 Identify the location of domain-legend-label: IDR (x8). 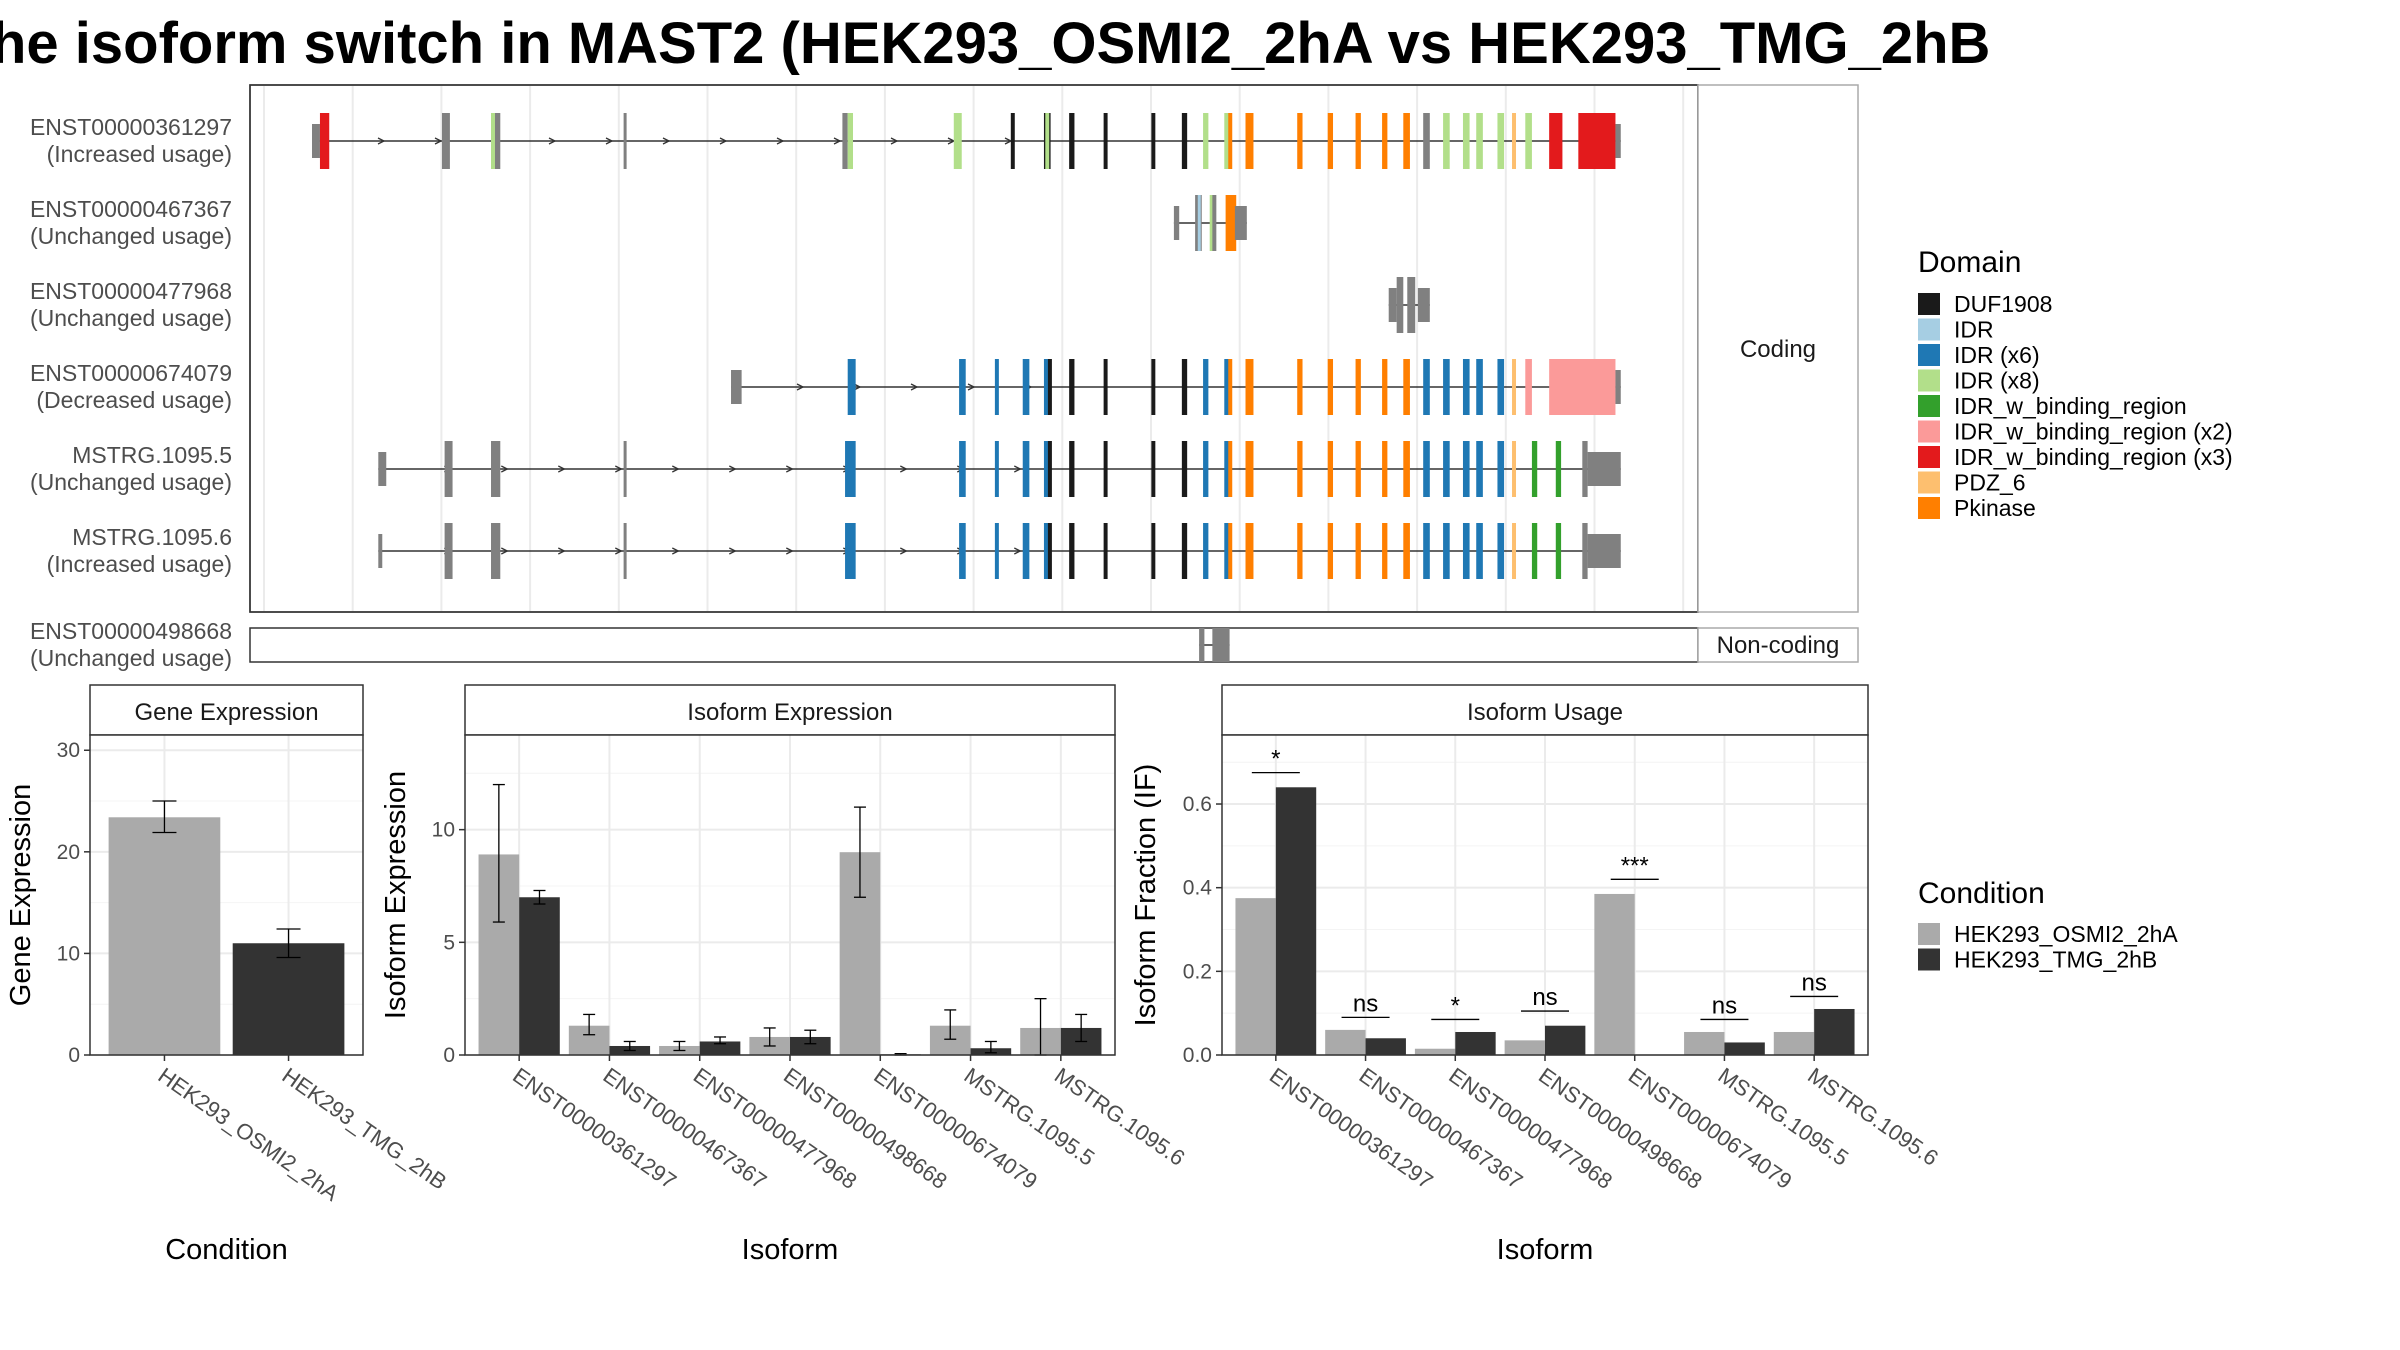
(1997, 381).